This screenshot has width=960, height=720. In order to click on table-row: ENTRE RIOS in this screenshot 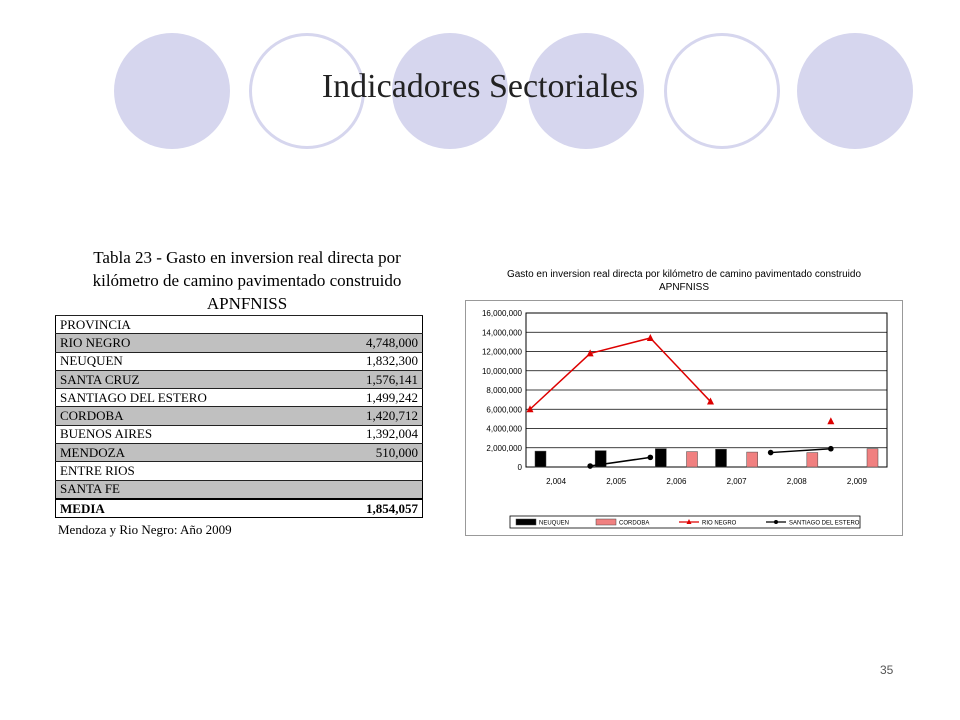, I will do `click(239, 471)`.